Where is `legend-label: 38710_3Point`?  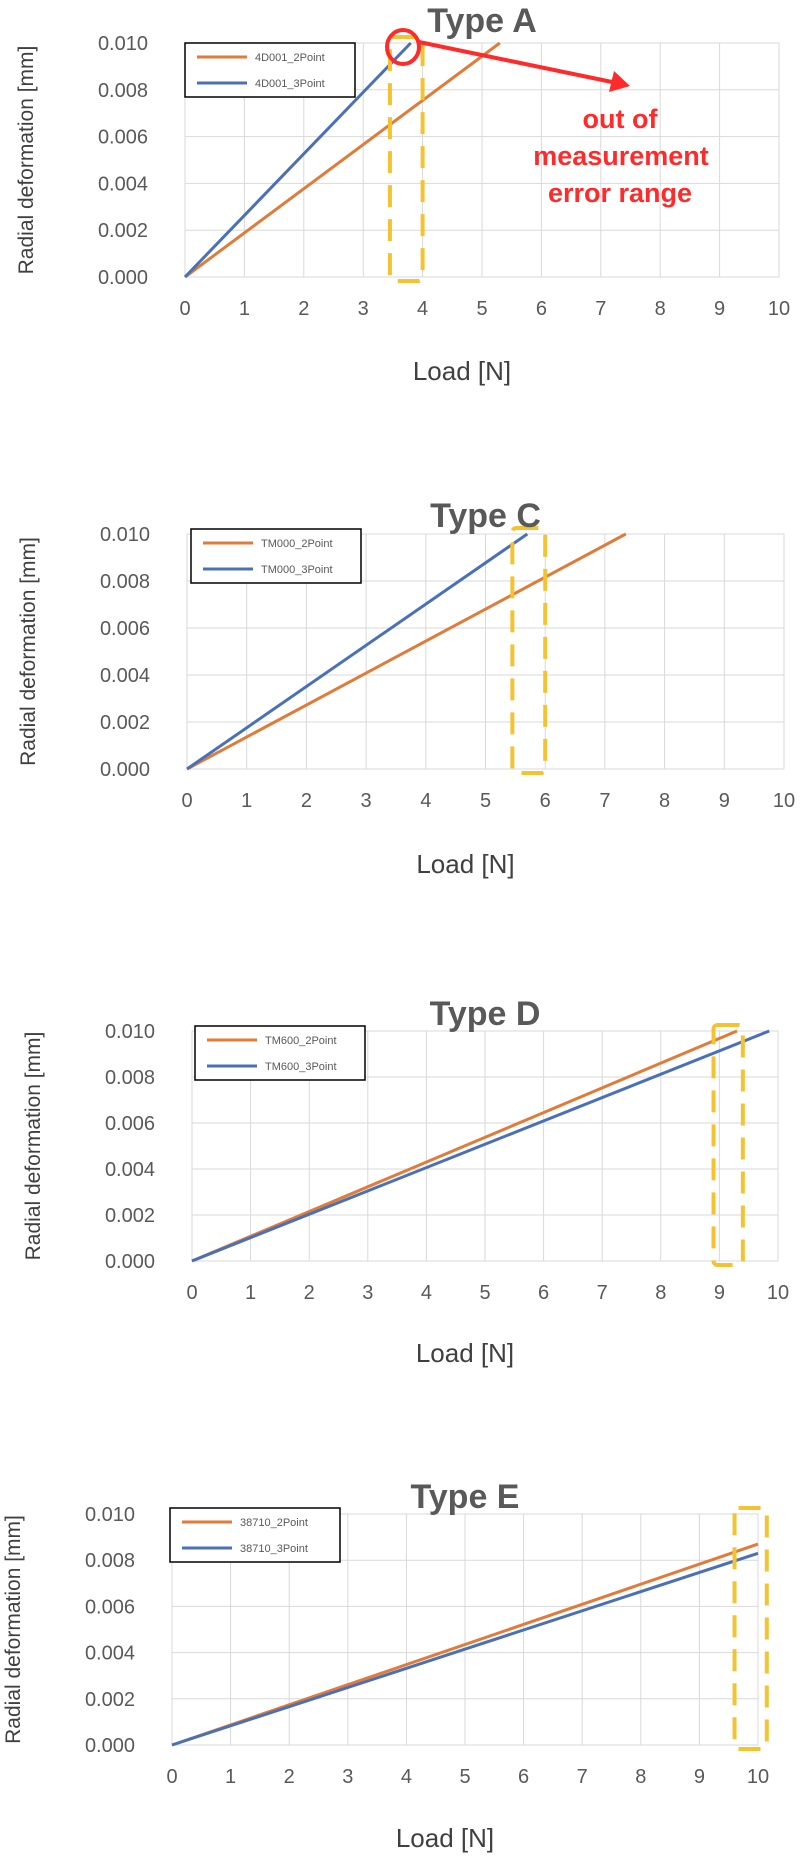 legend-label: 38710_3Point is located at coordinates (274, 1549).